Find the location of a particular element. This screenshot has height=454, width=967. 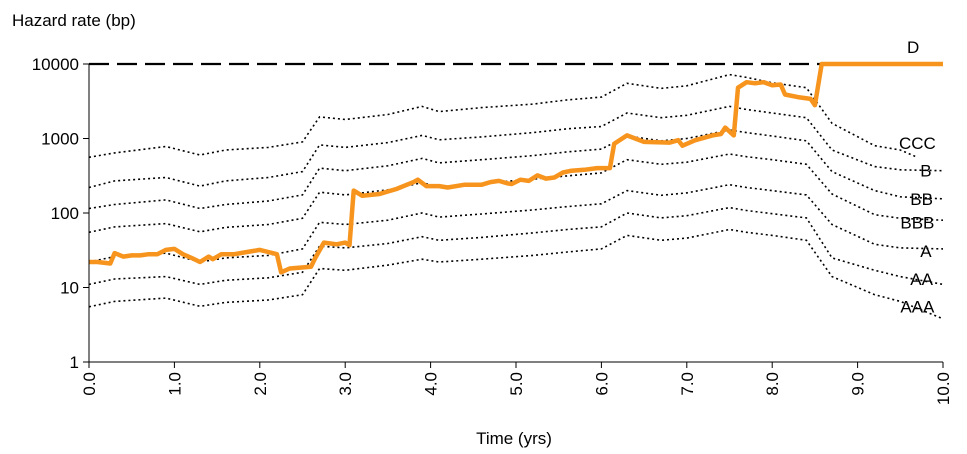

y-tick-label: 1000 is located at coordinates (60, 139).